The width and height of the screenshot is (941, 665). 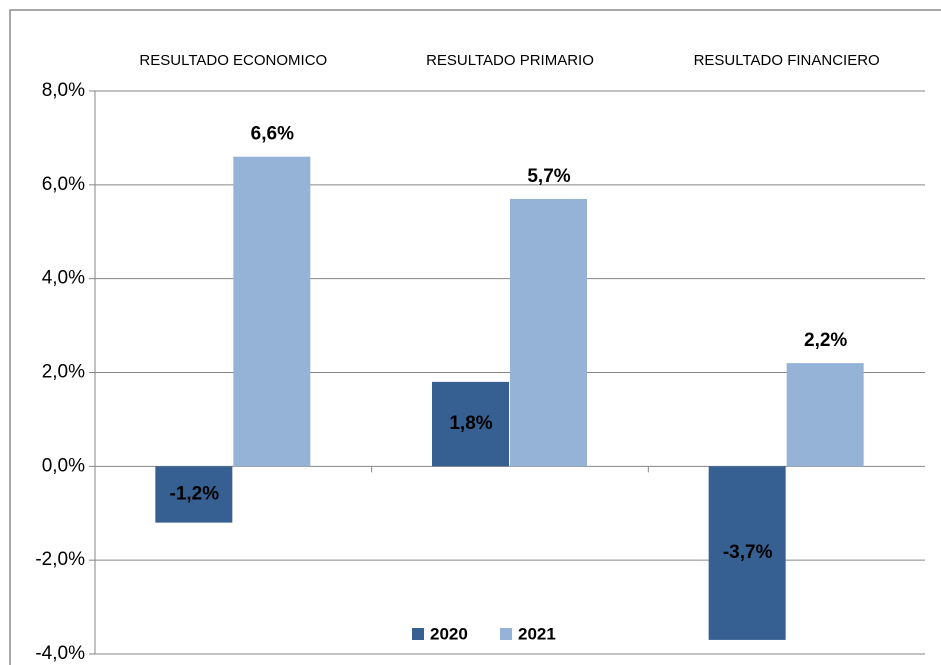 What do you see at coordinates (60, 559) in the screenshot?
I see `y-tick-label: -2,0%` at bounding box center [60, 559].